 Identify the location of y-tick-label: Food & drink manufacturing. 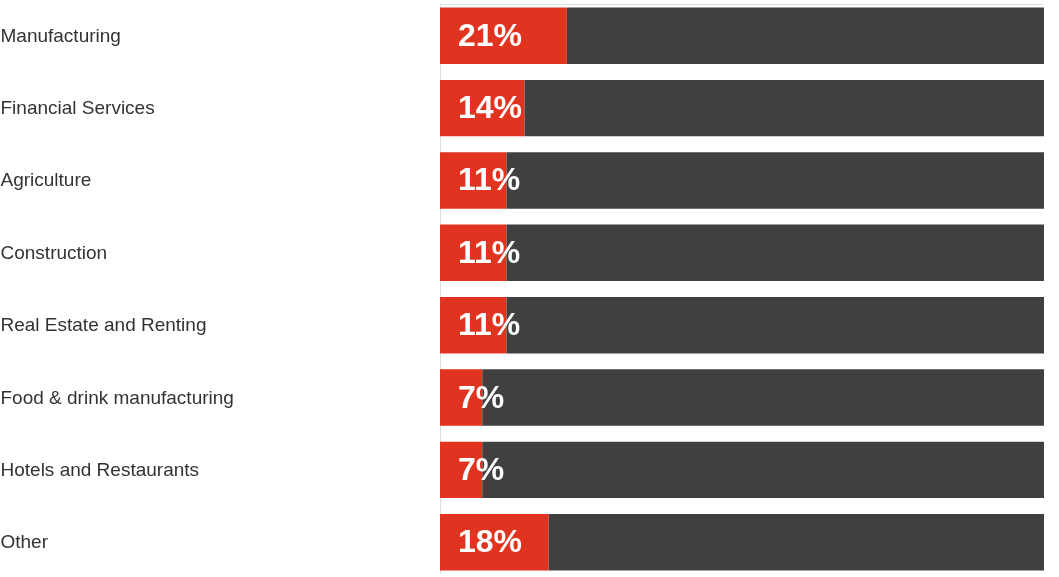
(117, 397).